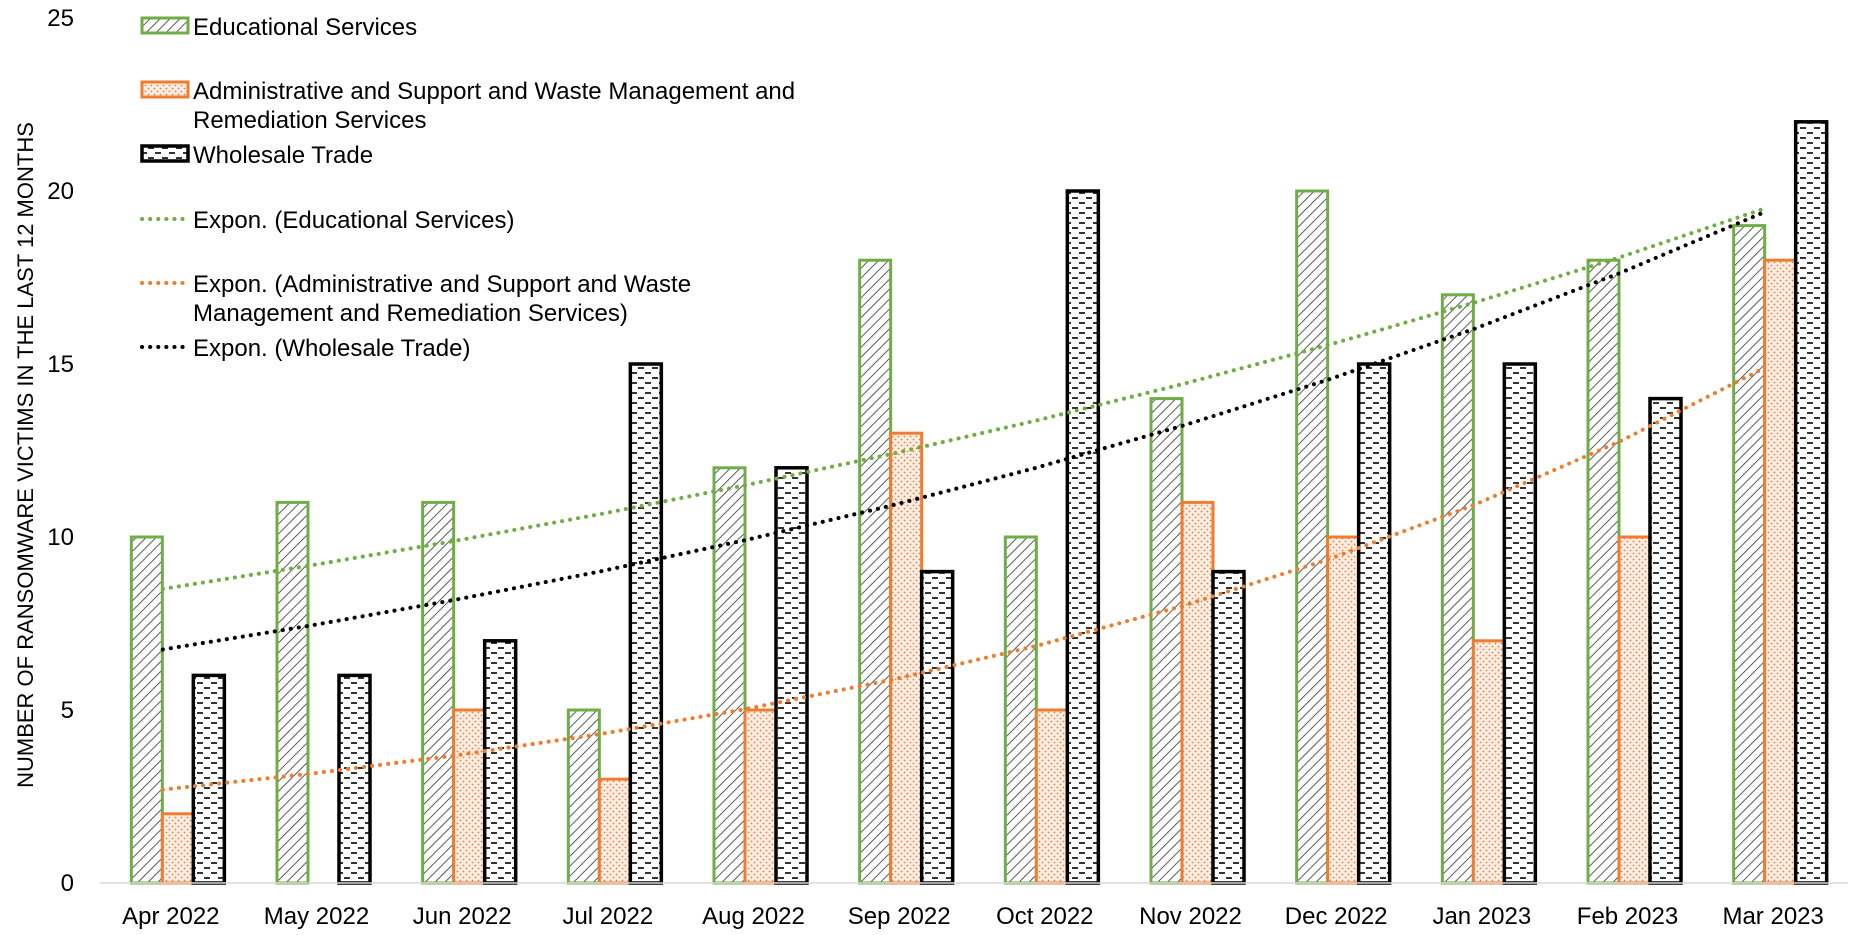 The image size is (1850, 935). What do you see at coordinates (60, 191) in the screenshot?
I see `y-tick-label: 20` at bounding box center [60, 191].